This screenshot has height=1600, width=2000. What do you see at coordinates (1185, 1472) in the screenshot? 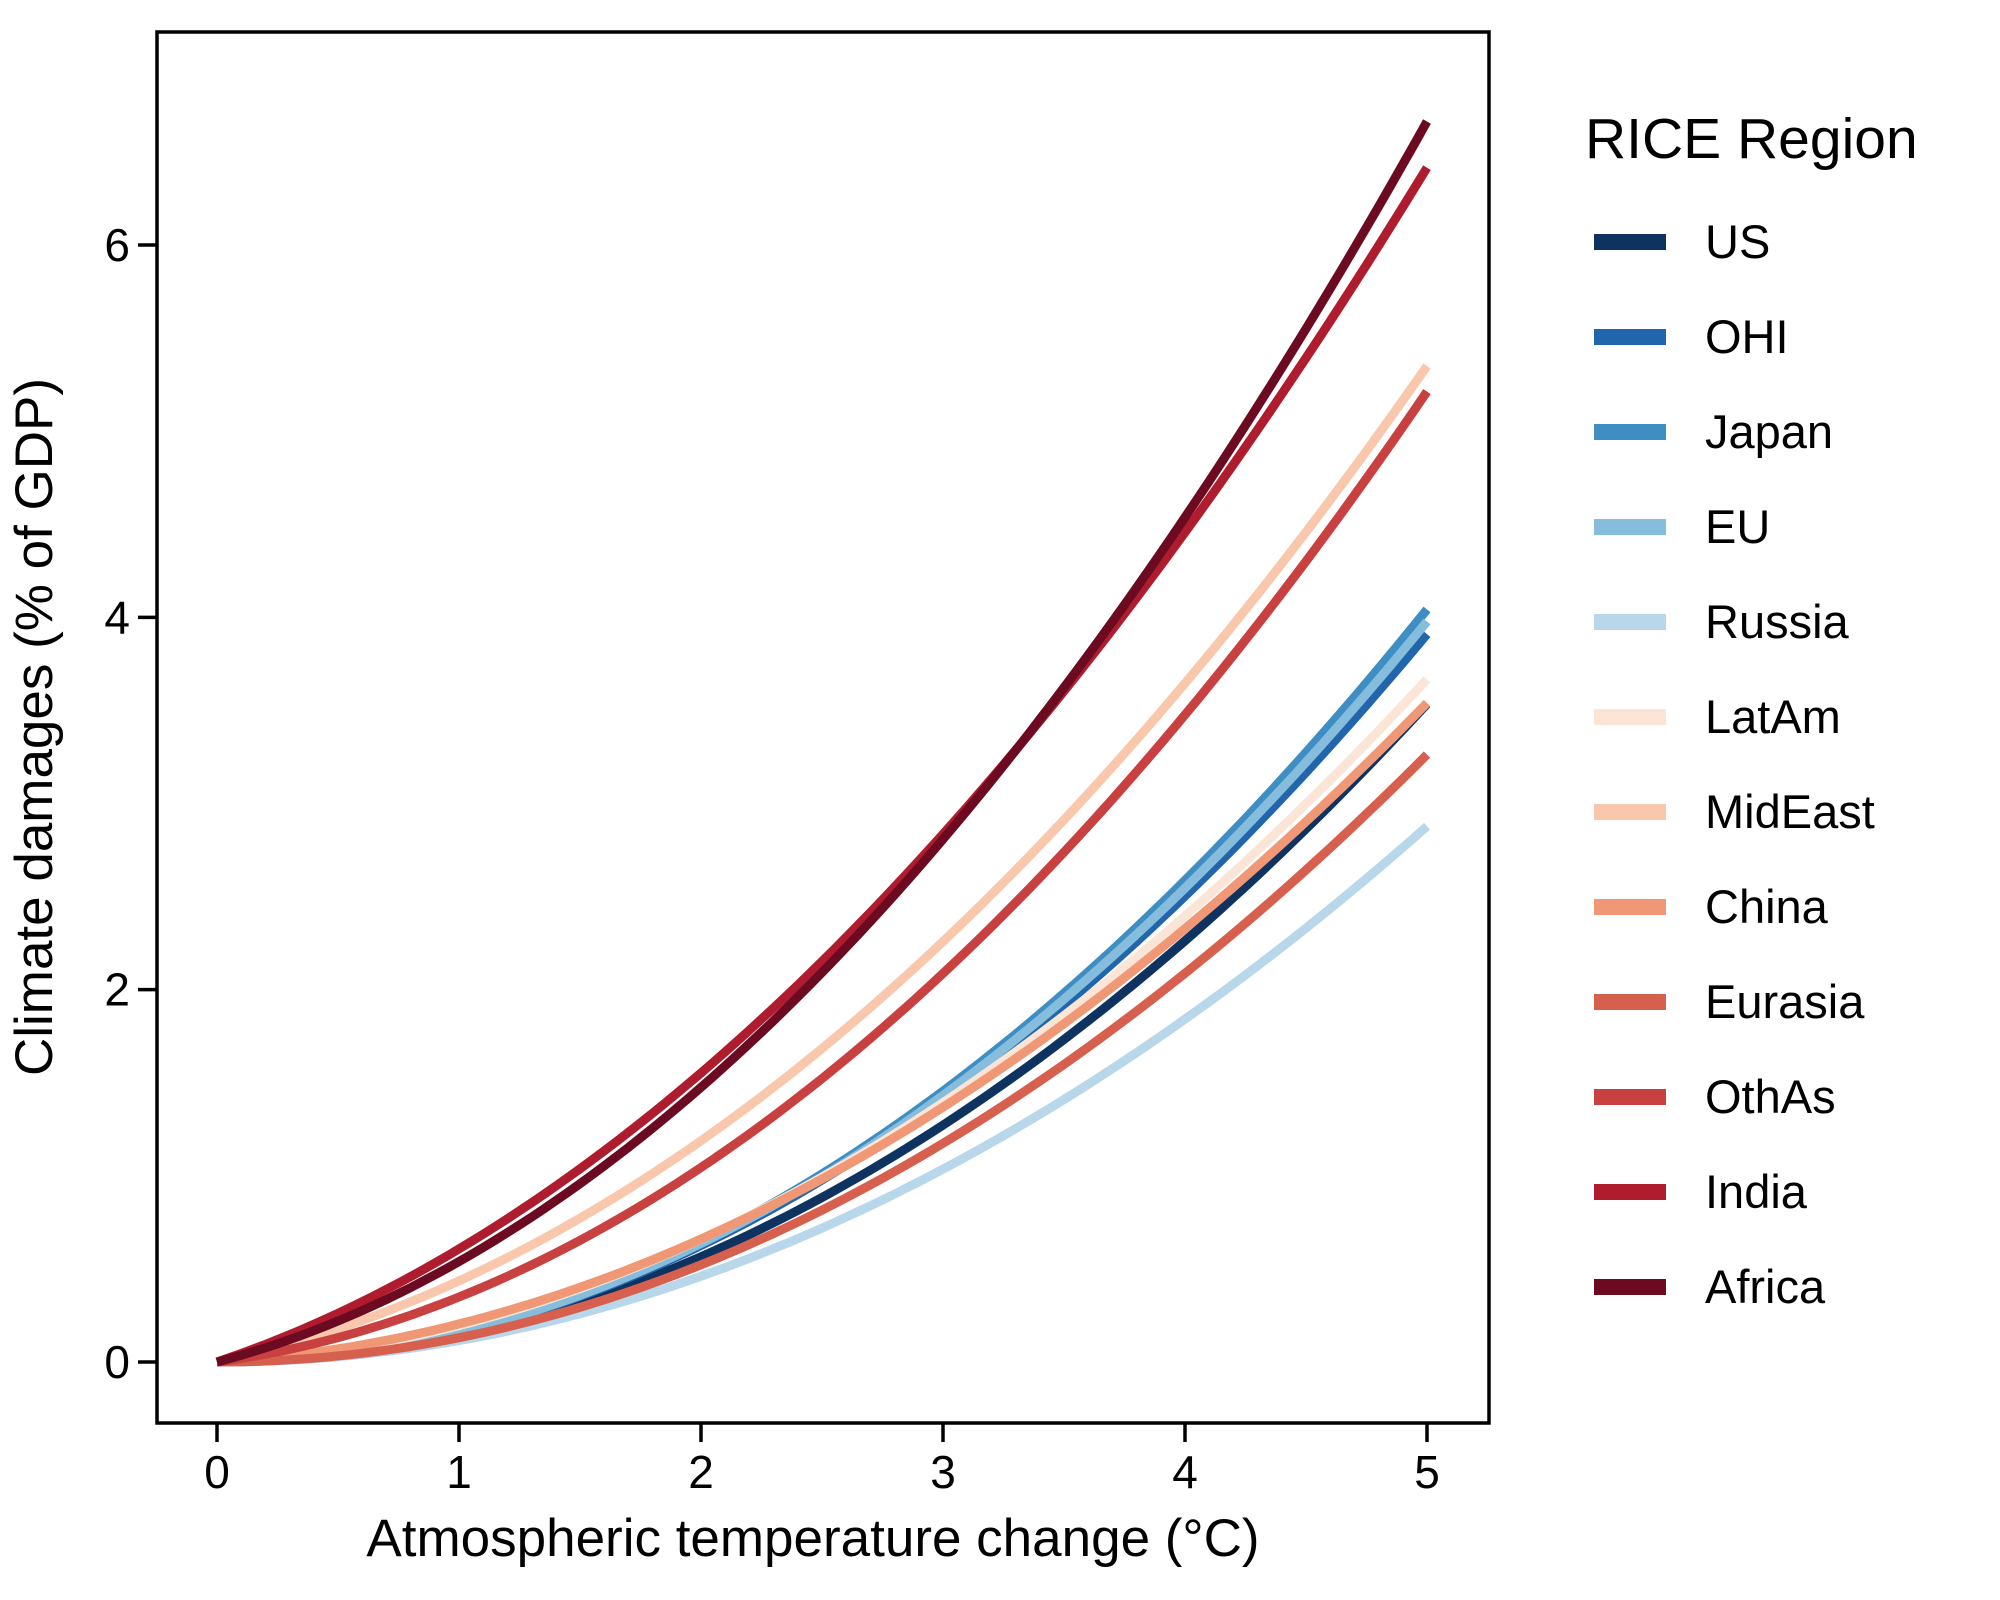
I see `x-axis-tick-label: 4` at bounding box center [1185, 1472].